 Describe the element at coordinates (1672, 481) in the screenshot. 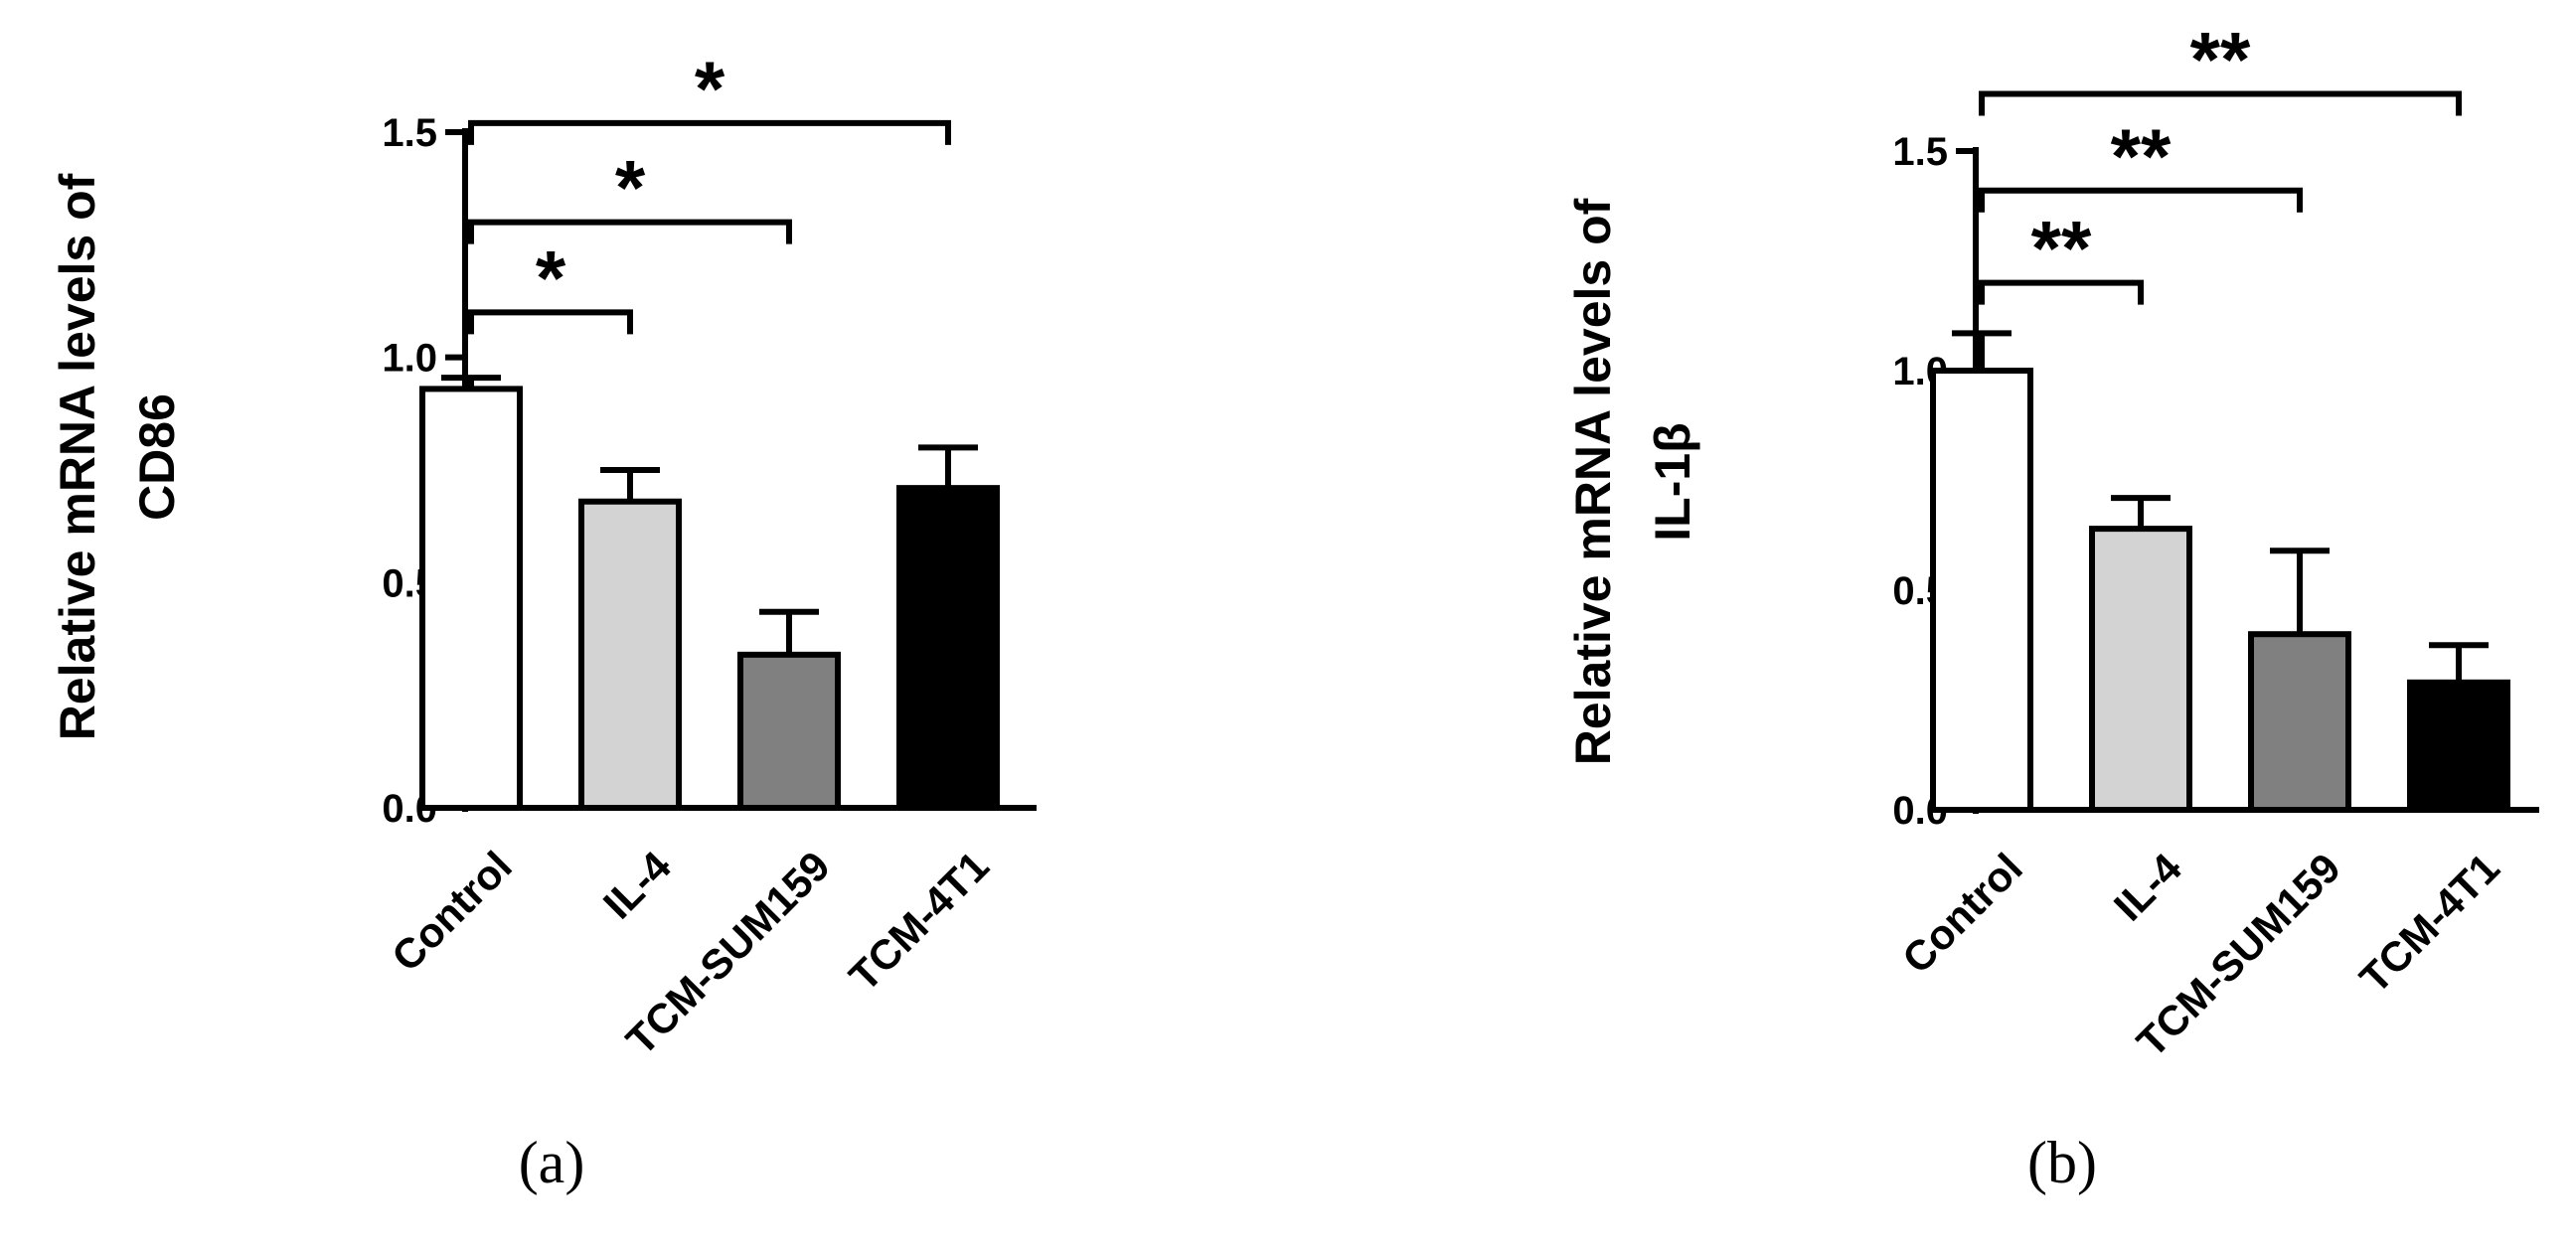

I see `y-axis-label-line: IL-1β` at that location.